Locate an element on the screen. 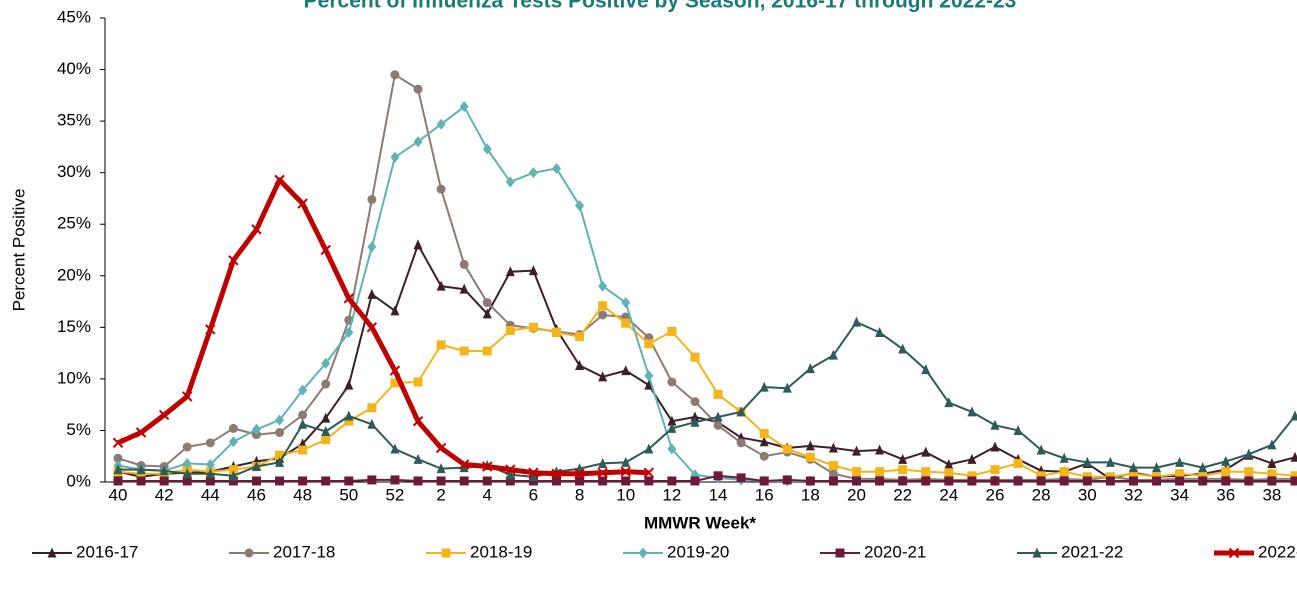 This screenshot has height=593, width=1297. x-tick-label: 50 is located at coordinates (348, 494).